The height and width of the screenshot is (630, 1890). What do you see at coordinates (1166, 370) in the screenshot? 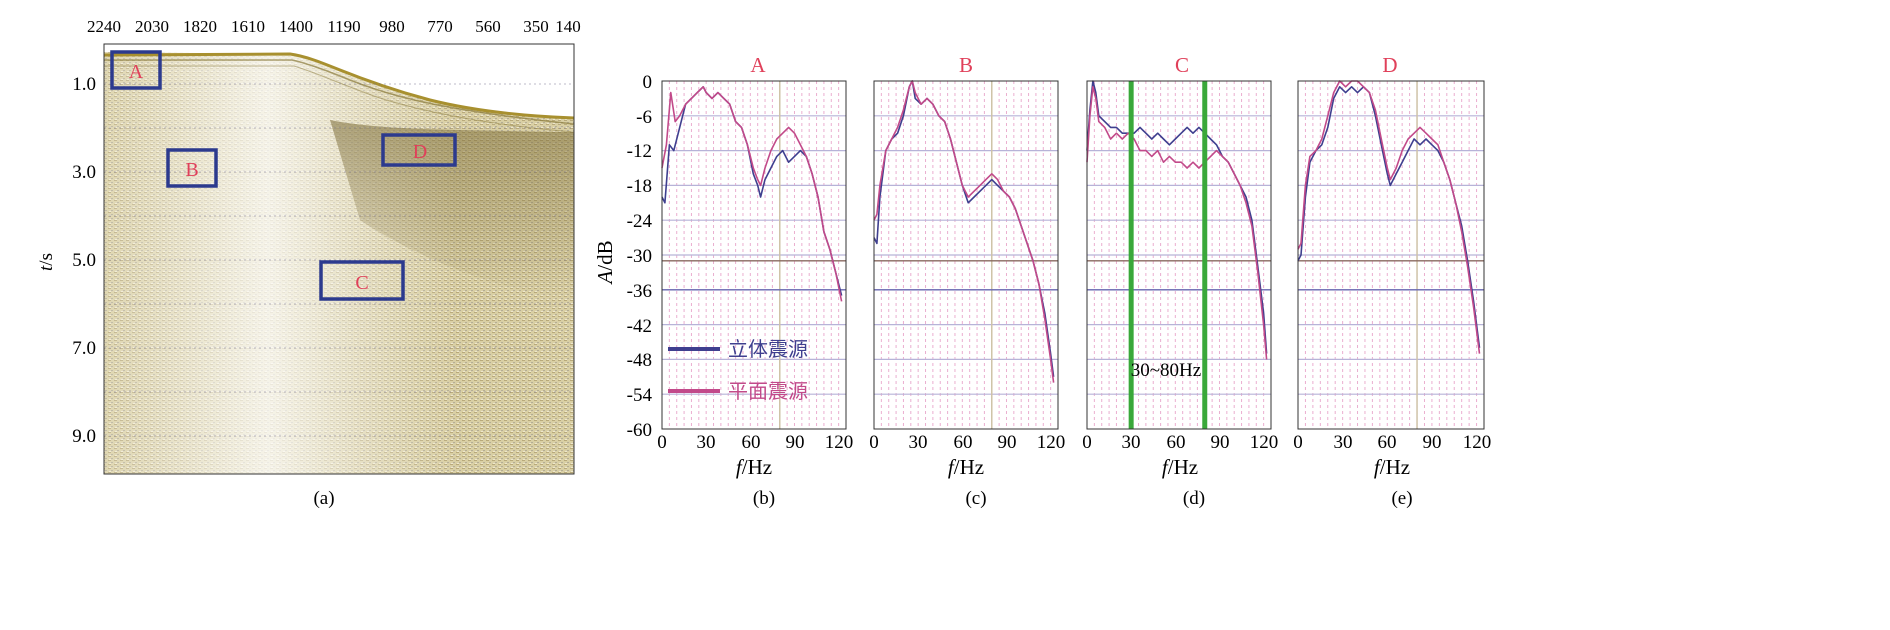
I see `band-label: 30~80Hz` at bounding box center [1166, 370].